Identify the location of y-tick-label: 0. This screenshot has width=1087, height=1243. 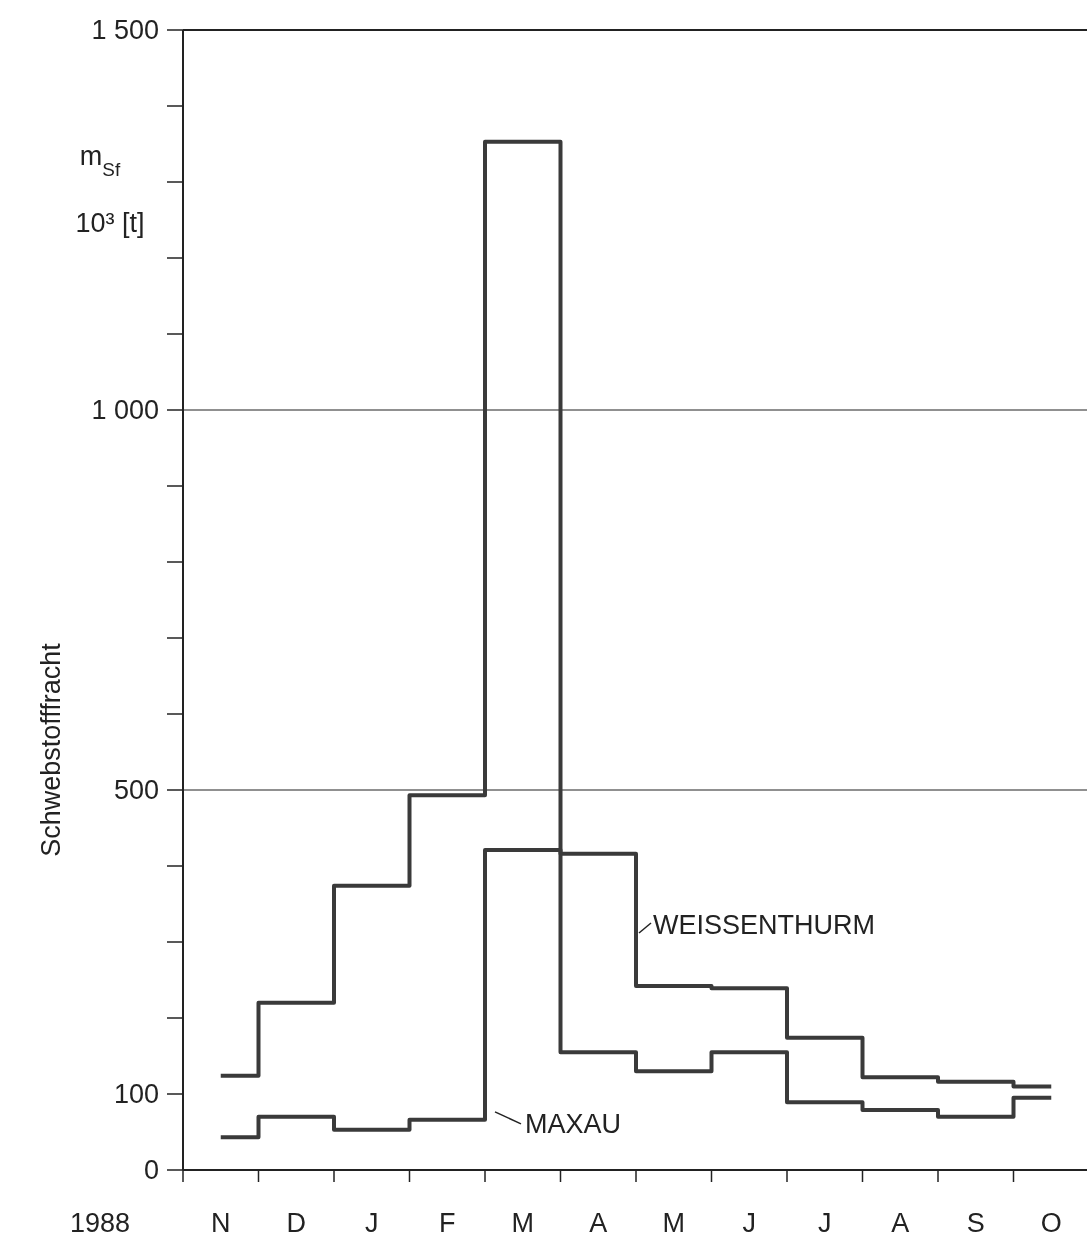
(151, 1170).